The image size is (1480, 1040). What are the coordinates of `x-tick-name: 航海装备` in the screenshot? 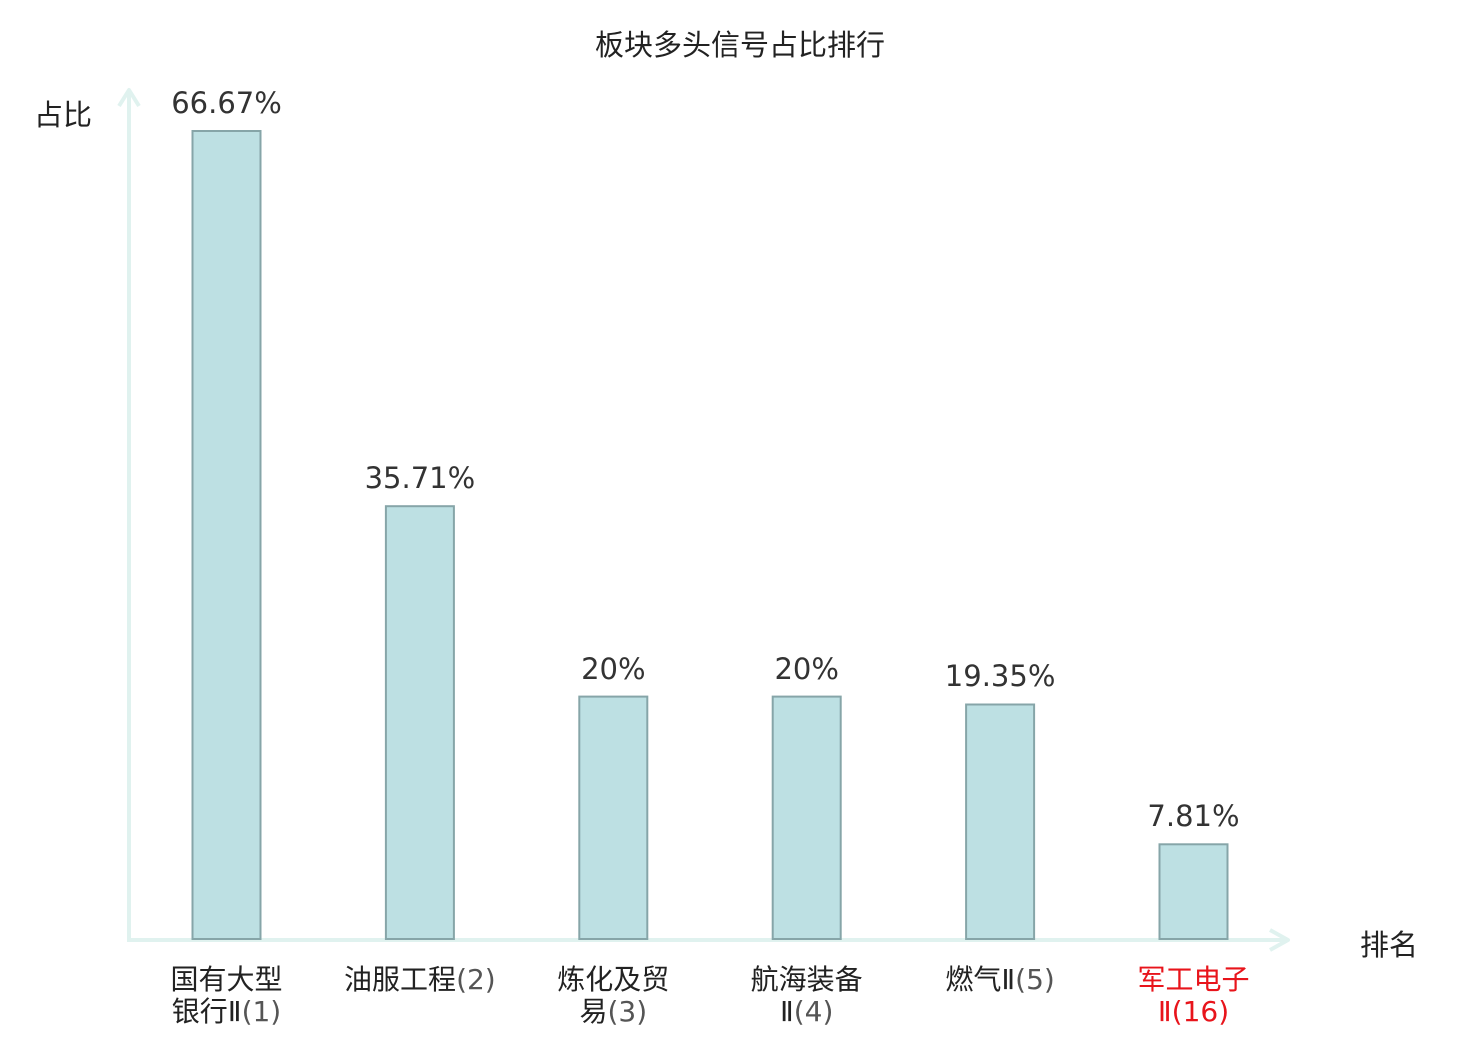 It's located at (806, 979).